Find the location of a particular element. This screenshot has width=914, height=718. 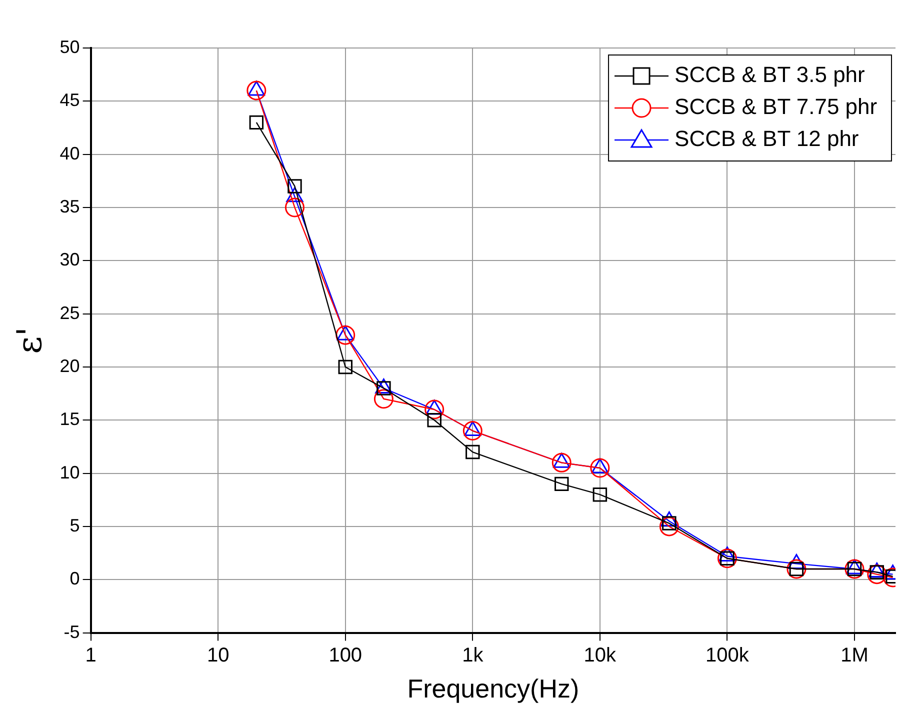

y-tick-label: 15 is located at coordinates (70, 419).